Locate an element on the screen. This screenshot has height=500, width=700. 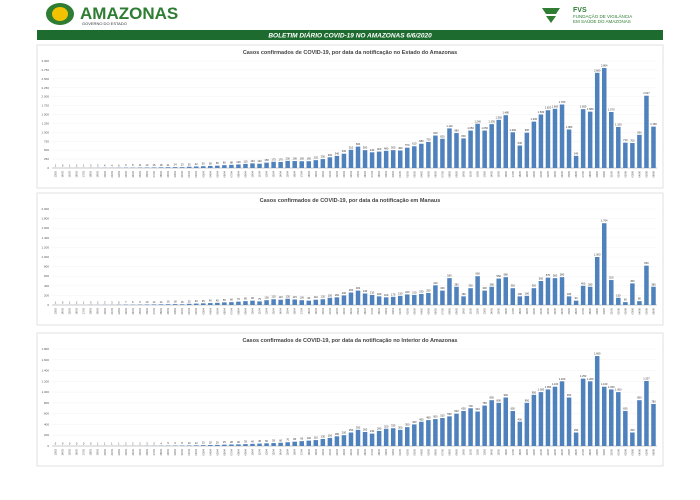
data-label: 650 is located at coordinates (513, 408).